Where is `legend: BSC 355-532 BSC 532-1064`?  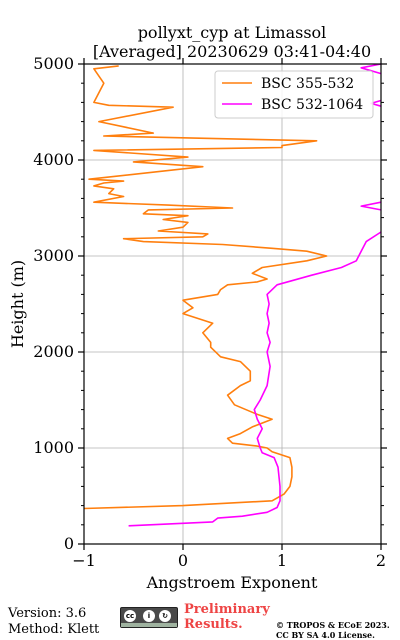
legend: BSC 355-532 BSC 532-1064 is located at coordinates (294, 94).